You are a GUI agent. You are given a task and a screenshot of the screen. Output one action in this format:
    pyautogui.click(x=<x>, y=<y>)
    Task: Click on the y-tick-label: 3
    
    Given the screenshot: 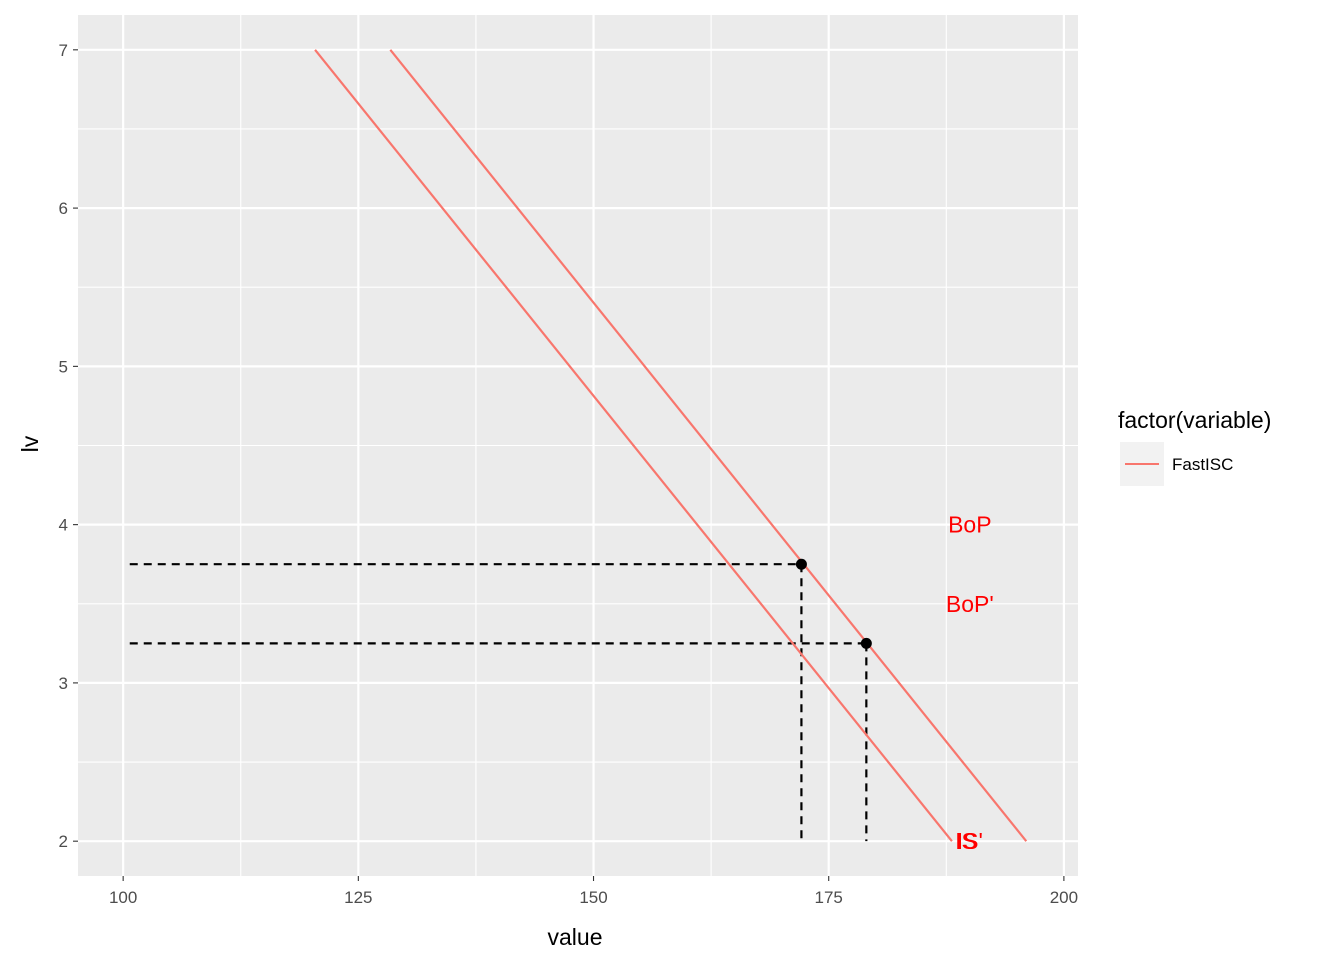 What is the action you would take?
    pyautogui.click(x=63, y=683)
    